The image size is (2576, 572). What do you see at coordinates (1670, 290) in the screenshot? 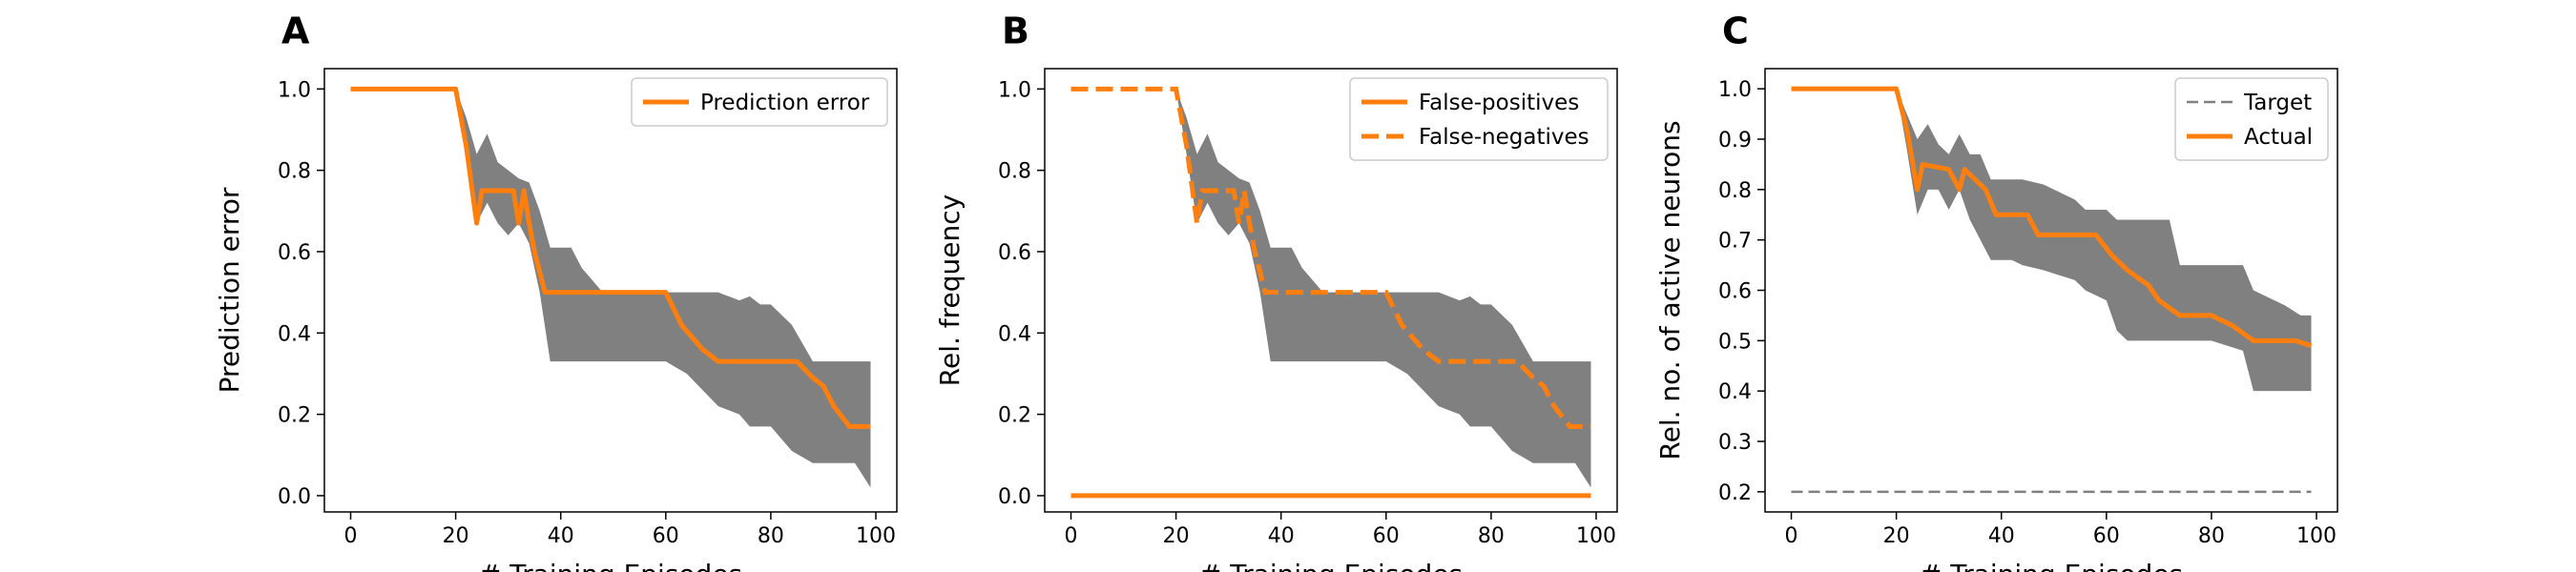
I see `y-axis-label: Rel. no. of active neurons` at bounding box center [1670, 290].